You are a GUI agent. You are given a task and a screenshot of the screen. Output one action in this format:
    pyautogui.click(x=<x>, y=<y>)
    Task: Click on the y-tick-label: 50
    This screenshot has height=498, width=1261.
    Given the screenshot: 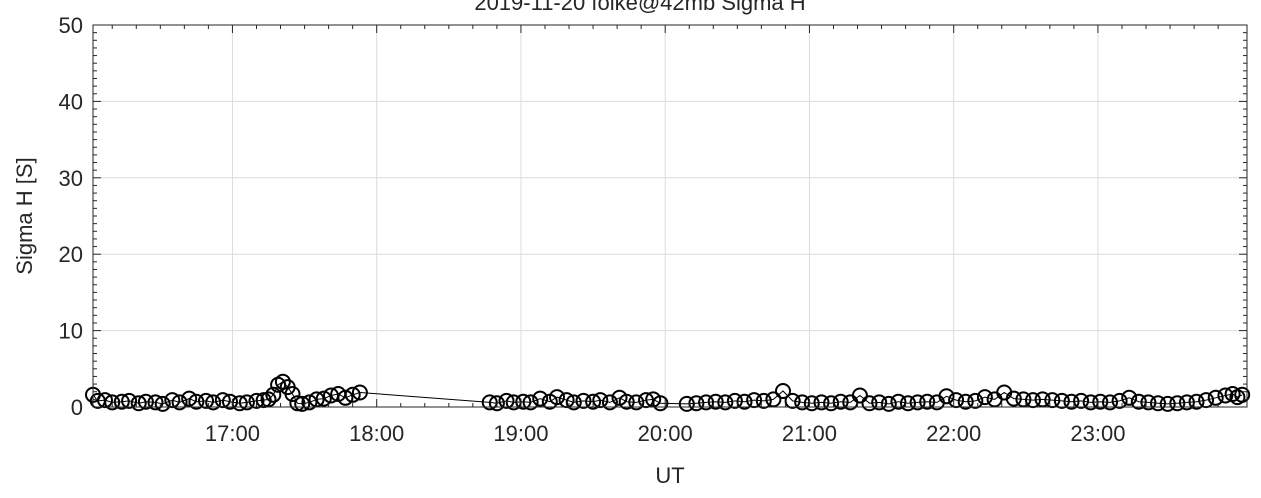 What is the action you would take?
    pyautogui.click(x=71, y=25)
    